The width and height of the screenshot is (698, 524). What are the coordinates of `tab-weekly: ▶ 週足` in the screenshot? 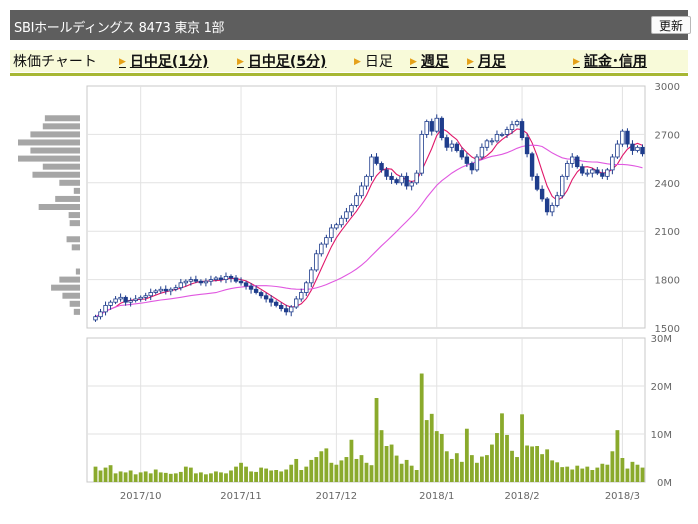 It's located at (429, 62).